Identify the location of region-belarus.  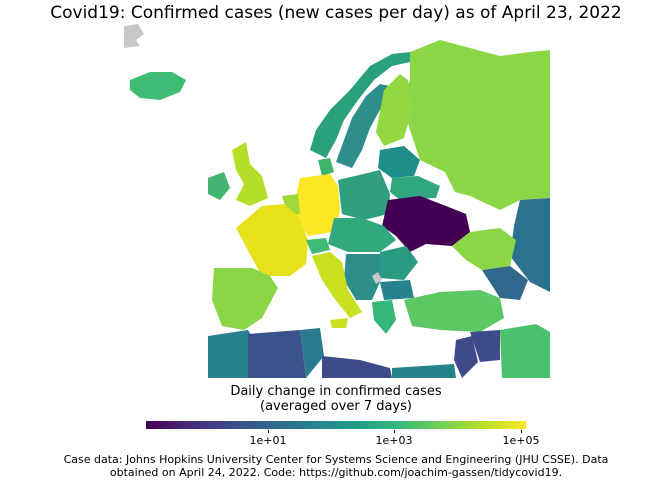
(415, 188).